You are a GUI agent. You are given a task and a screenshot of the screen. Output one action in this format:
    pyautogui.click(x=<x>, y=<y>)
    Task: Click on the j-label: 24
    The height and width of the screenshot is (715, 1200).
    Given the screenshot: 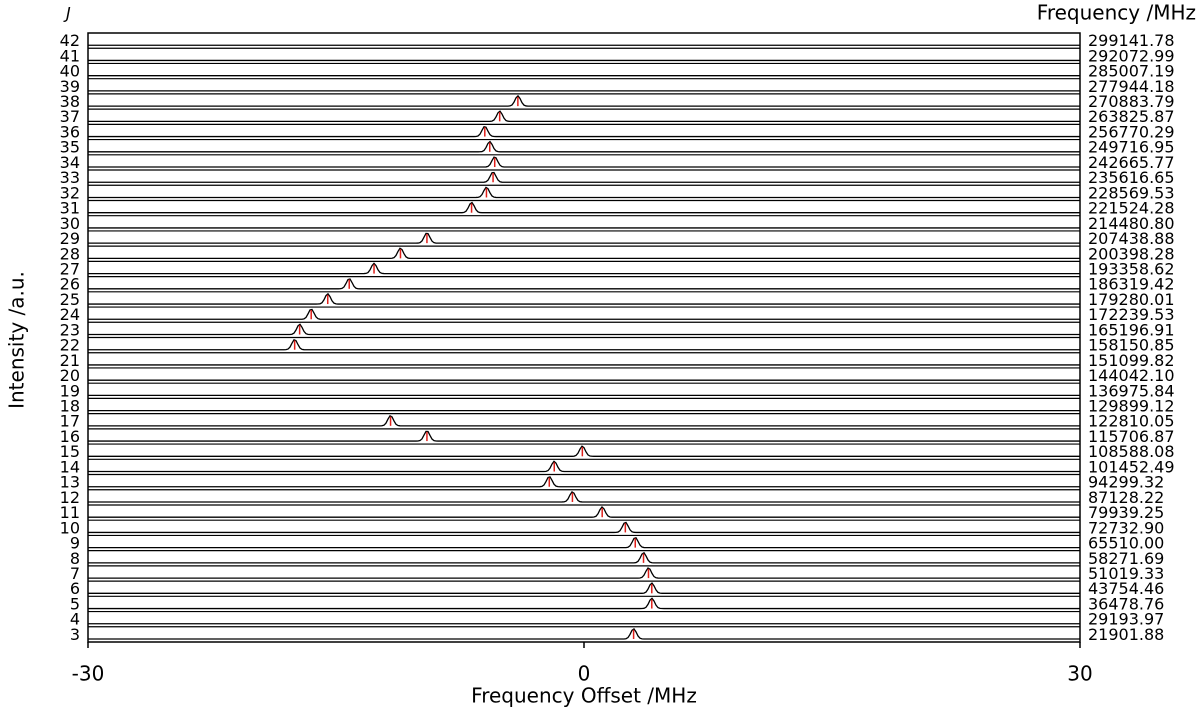 What is the action you would take?
    pyautogui.click(x=70, y=314)
    